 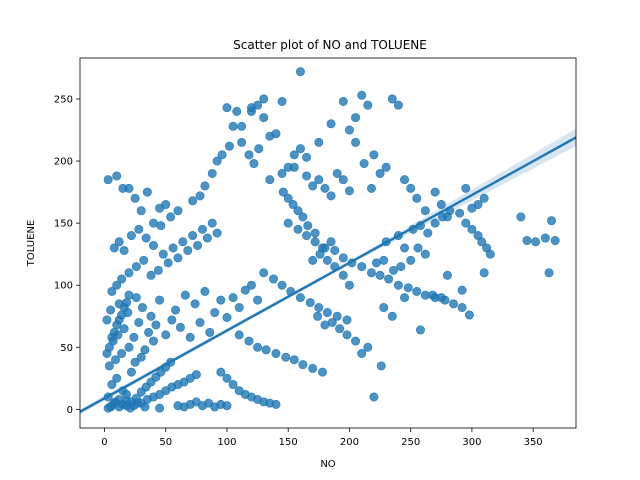 What do you see at coordinates (31, 244) in the screenshot?
I see `y-axis-label: TOLUENE` at bounding box center [31, 244].